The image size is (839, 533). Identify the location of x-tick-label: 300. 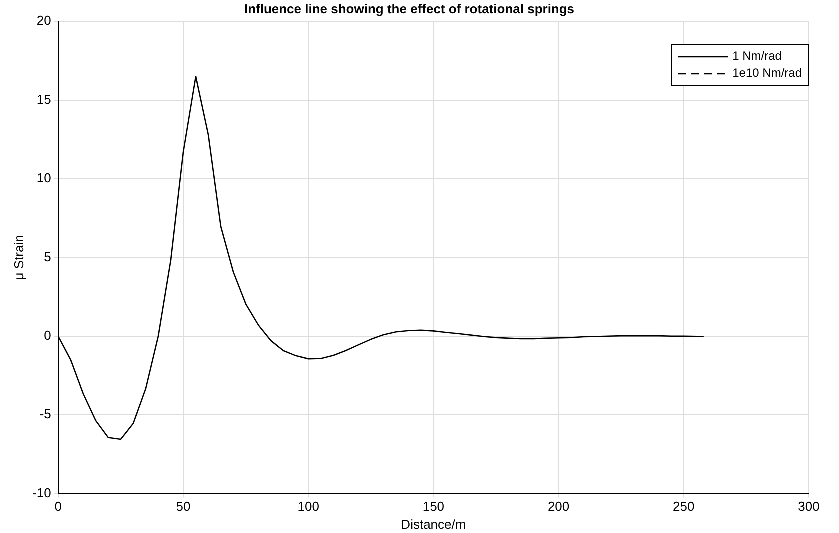
(809, 506).